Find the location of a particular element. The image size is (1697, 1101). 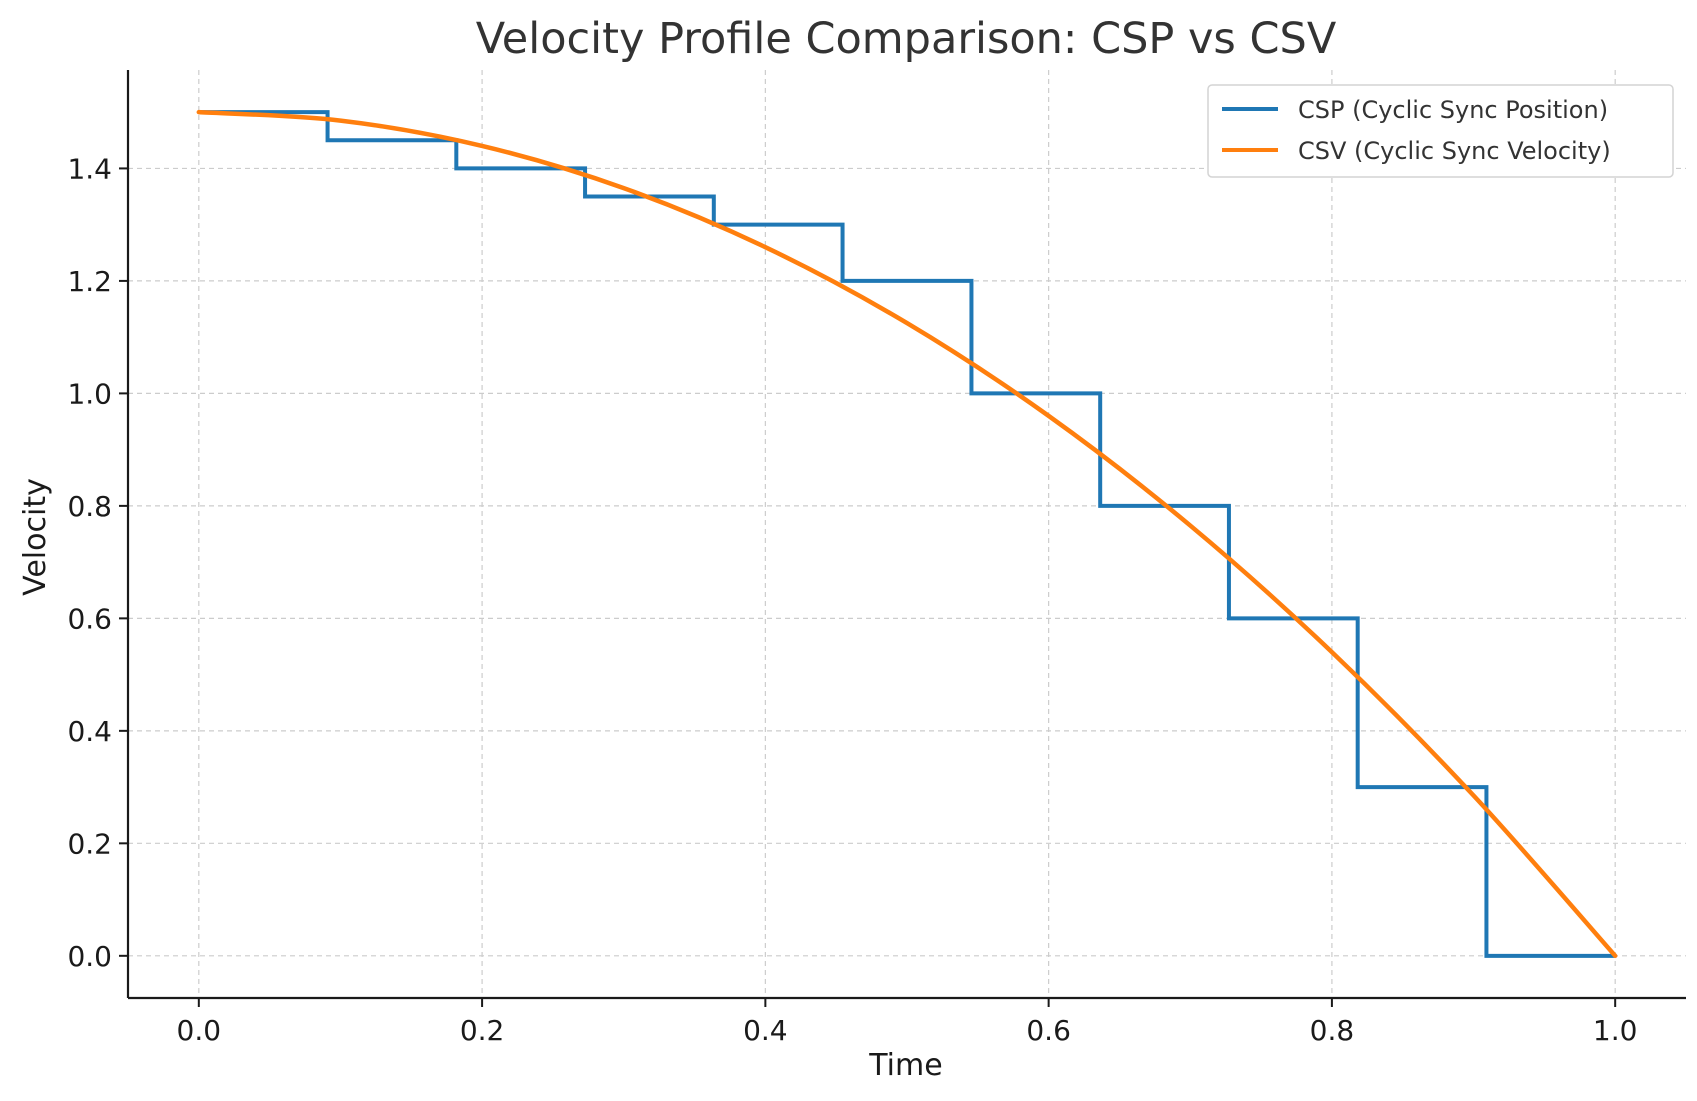

x-tick-label: 0.8 is located at coordinates (1332, 1030).